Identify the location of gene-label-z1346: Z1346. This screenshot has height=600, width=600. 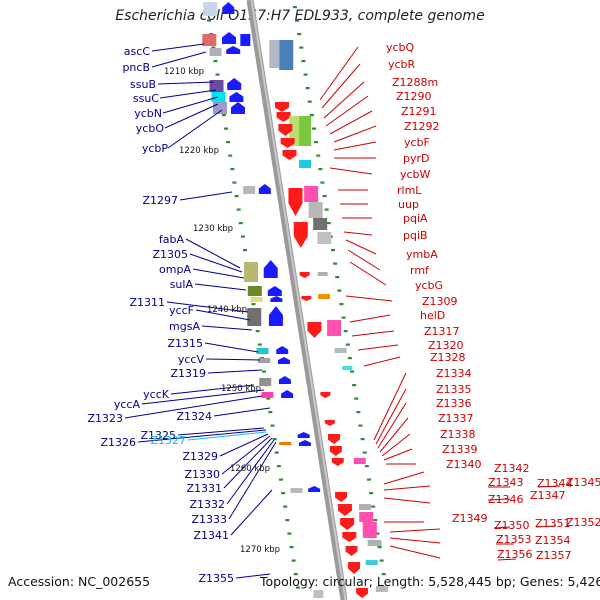
(506, 499).